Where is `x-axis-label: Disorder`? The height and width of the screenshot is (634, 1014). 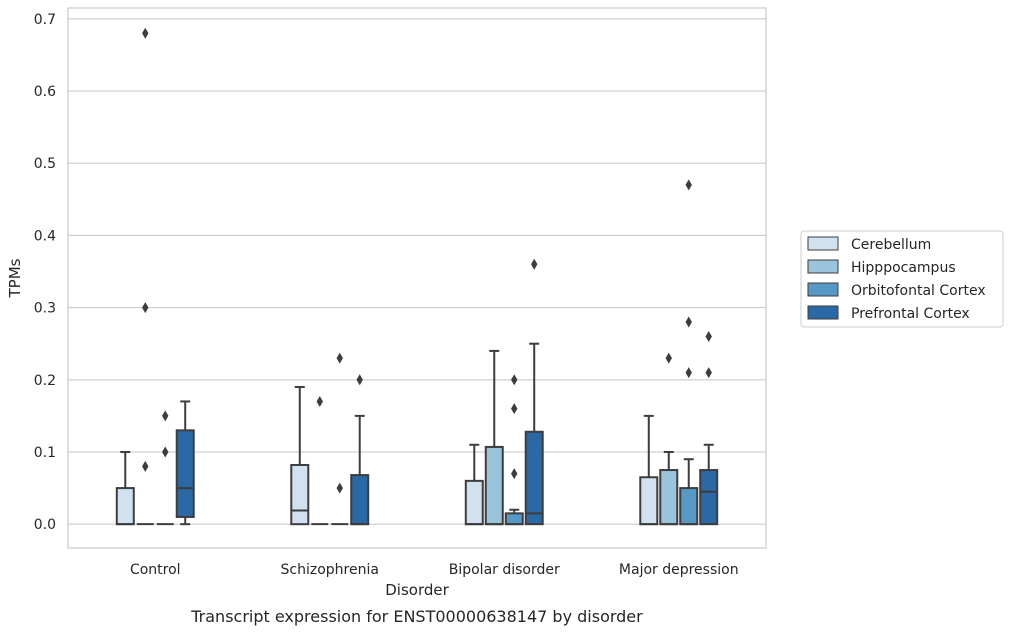
x-axis-label: Disorder is located at coordinates (417, 590).